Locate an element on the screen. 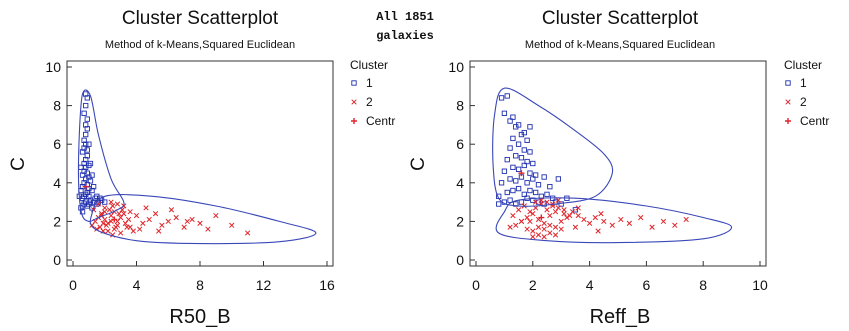  header-note-line1: All 1851 is located at coordinates (405, 17).